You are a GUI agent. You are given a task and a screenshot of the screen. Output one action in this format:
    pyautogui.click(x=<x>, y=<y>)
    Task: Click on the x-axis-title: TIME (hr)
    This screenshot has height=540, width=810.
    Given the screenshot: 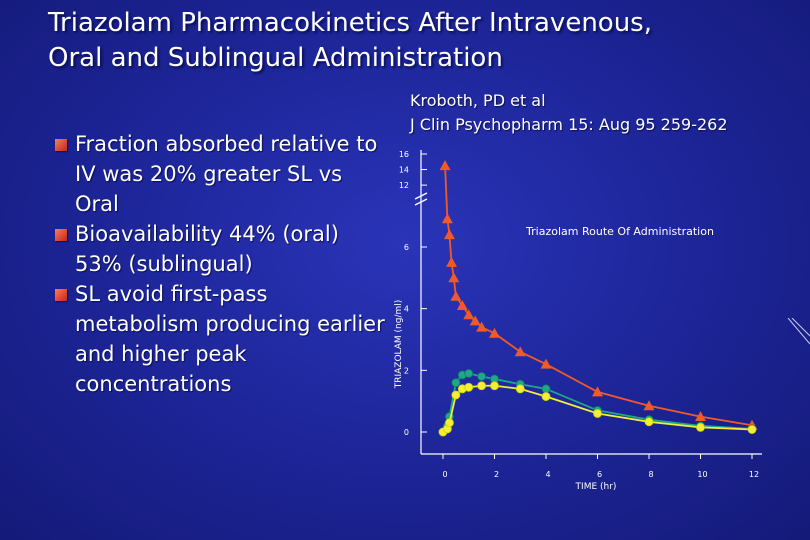 What is the action you would take?
    pyautogui.click(x=596, y=487)
    